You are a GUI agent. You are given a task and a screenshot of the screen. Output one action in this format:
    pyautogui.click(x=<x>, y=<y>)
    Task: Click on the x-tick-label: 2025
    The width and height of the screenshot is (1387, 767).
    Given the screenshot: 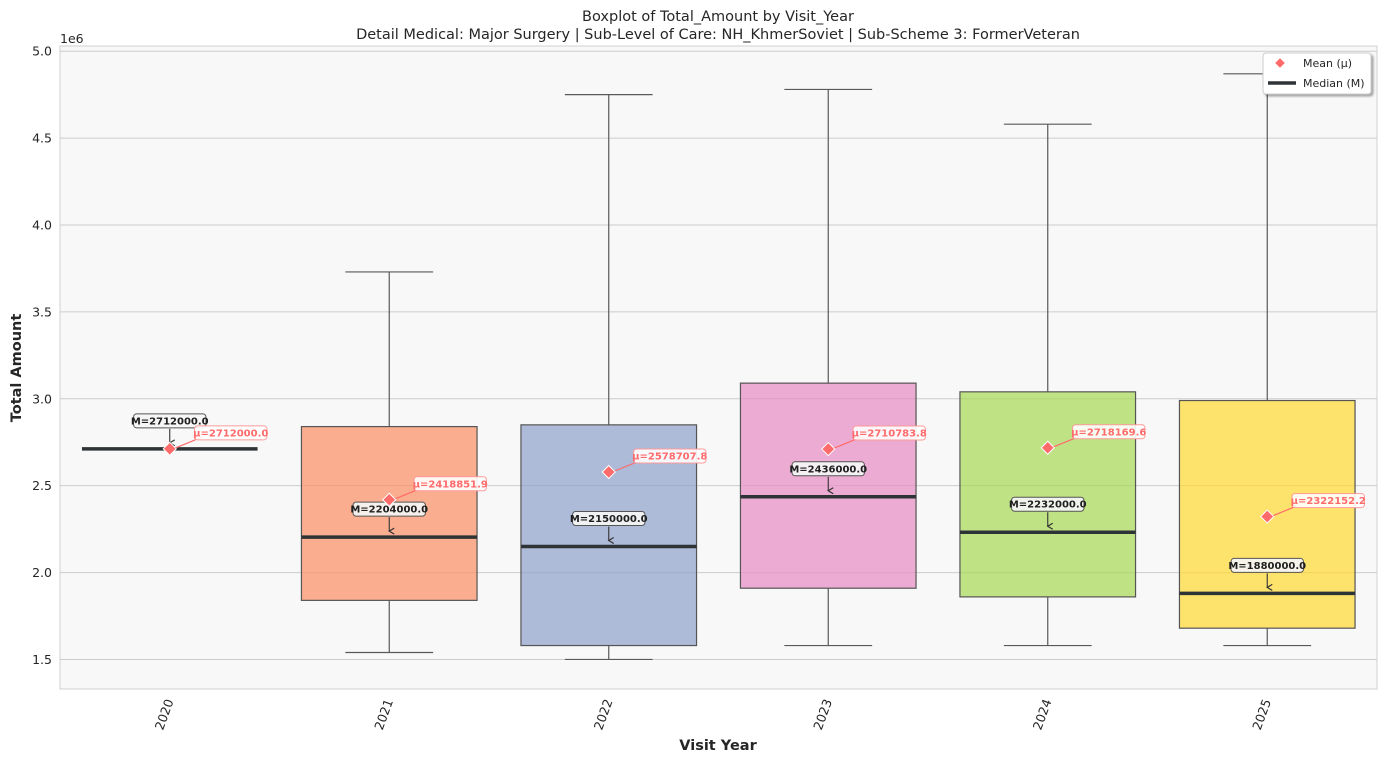 What is the action you would take?
    pyautogui.click(x=1261, y=714)
    